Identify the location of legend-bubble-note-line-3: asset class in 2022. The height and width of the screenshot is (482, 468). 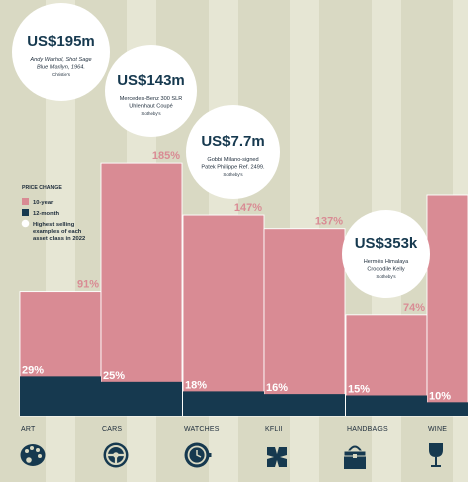
(59, 239).